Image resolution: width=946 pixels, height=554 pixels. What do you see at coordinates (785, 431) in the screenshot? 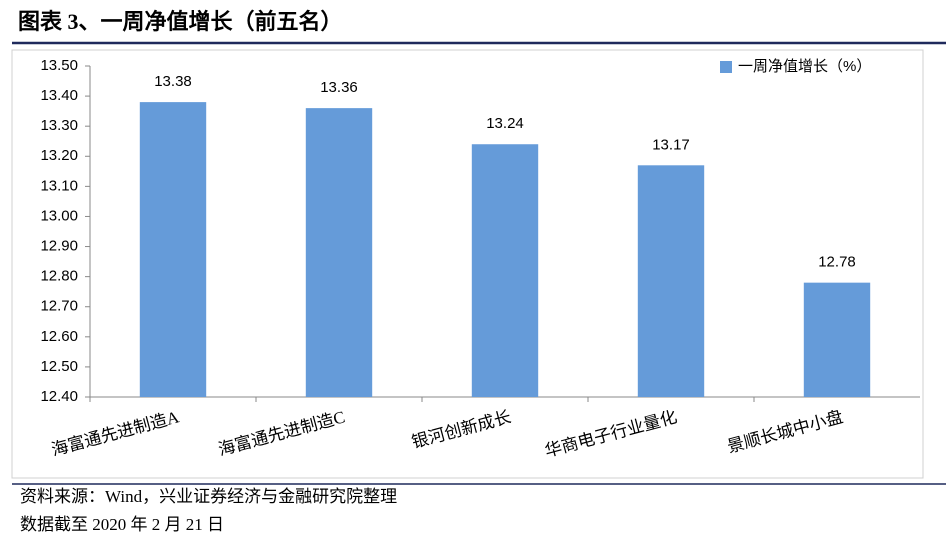
I see `x-tick-label: 景顺长城中小盘` at bounding box center [785, 431].